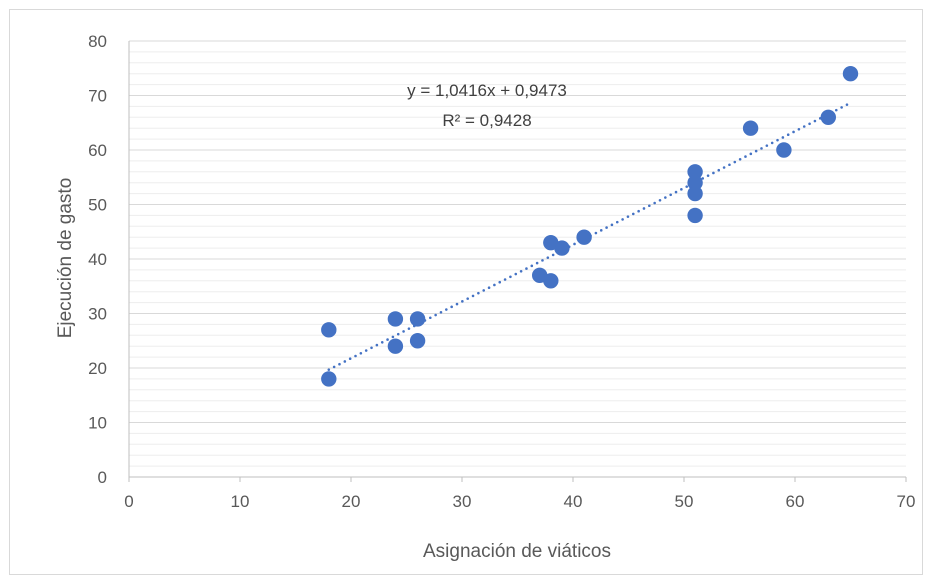 This screenshot has height=585, width=934. What do you see at coordinates (517, 479) in the screenshot?
I see `x-axis-ticks` at bounding box center [517, 479].